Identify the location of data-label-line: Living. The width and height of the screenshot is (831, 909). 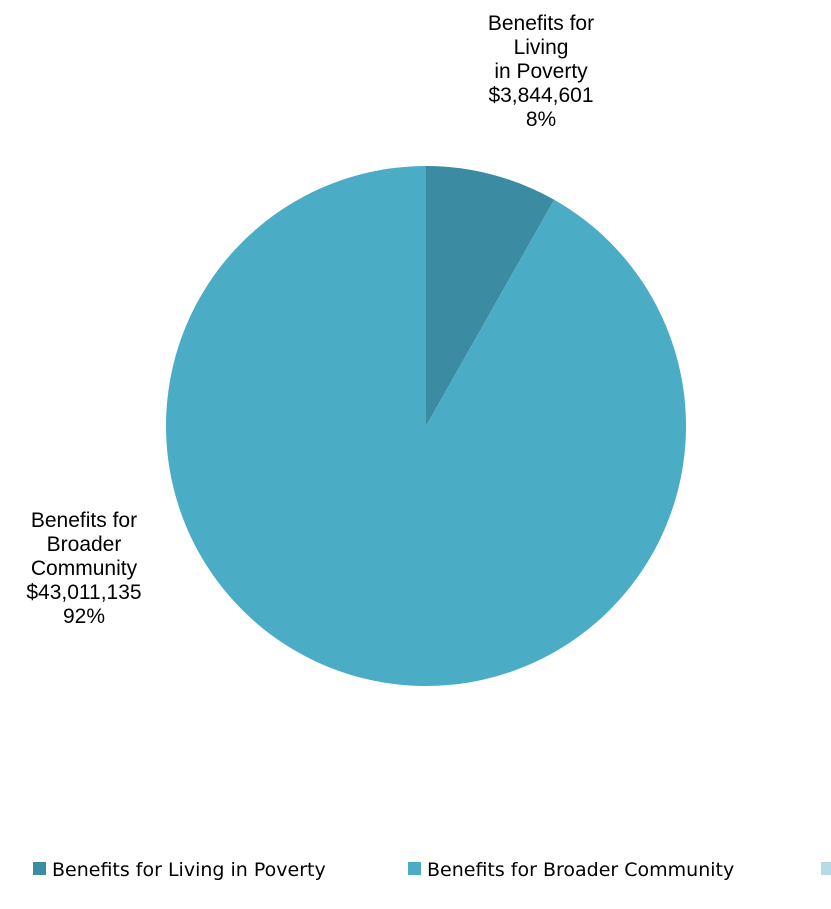
(541, 47).